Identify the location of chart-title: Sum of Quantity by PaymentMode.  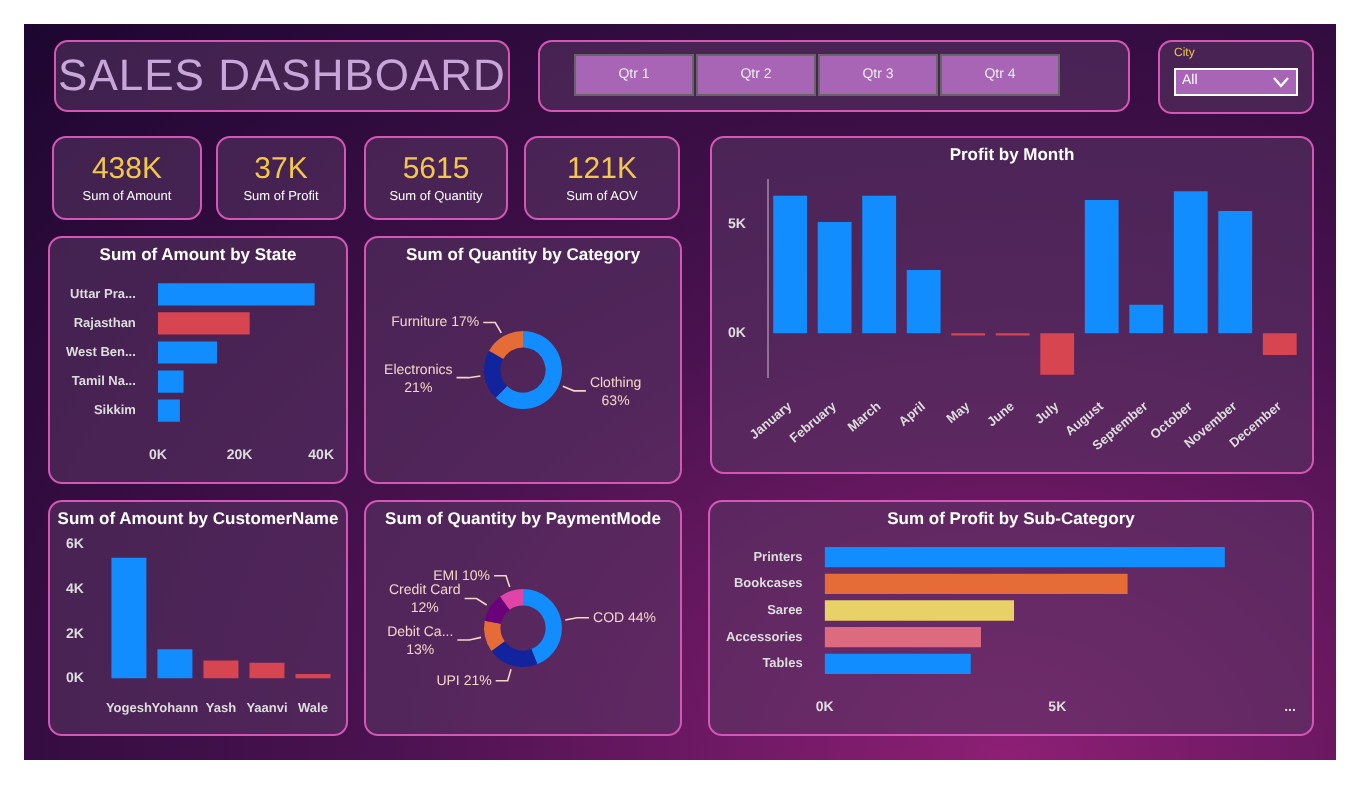
(523, 518).